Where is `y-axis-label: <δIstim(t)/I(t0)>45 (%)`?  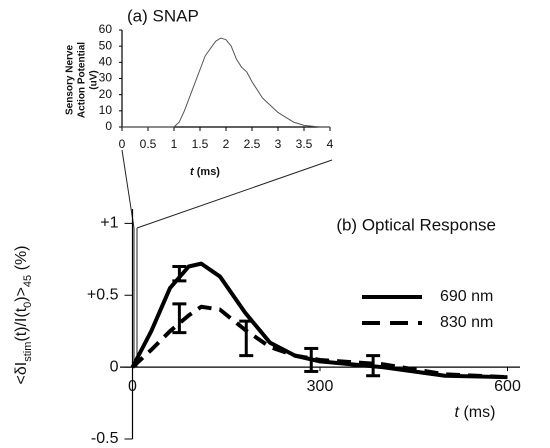 y-axis-label: <δIstim(t)/I(t0)>45 (%) is located at coordinates (23, 314).